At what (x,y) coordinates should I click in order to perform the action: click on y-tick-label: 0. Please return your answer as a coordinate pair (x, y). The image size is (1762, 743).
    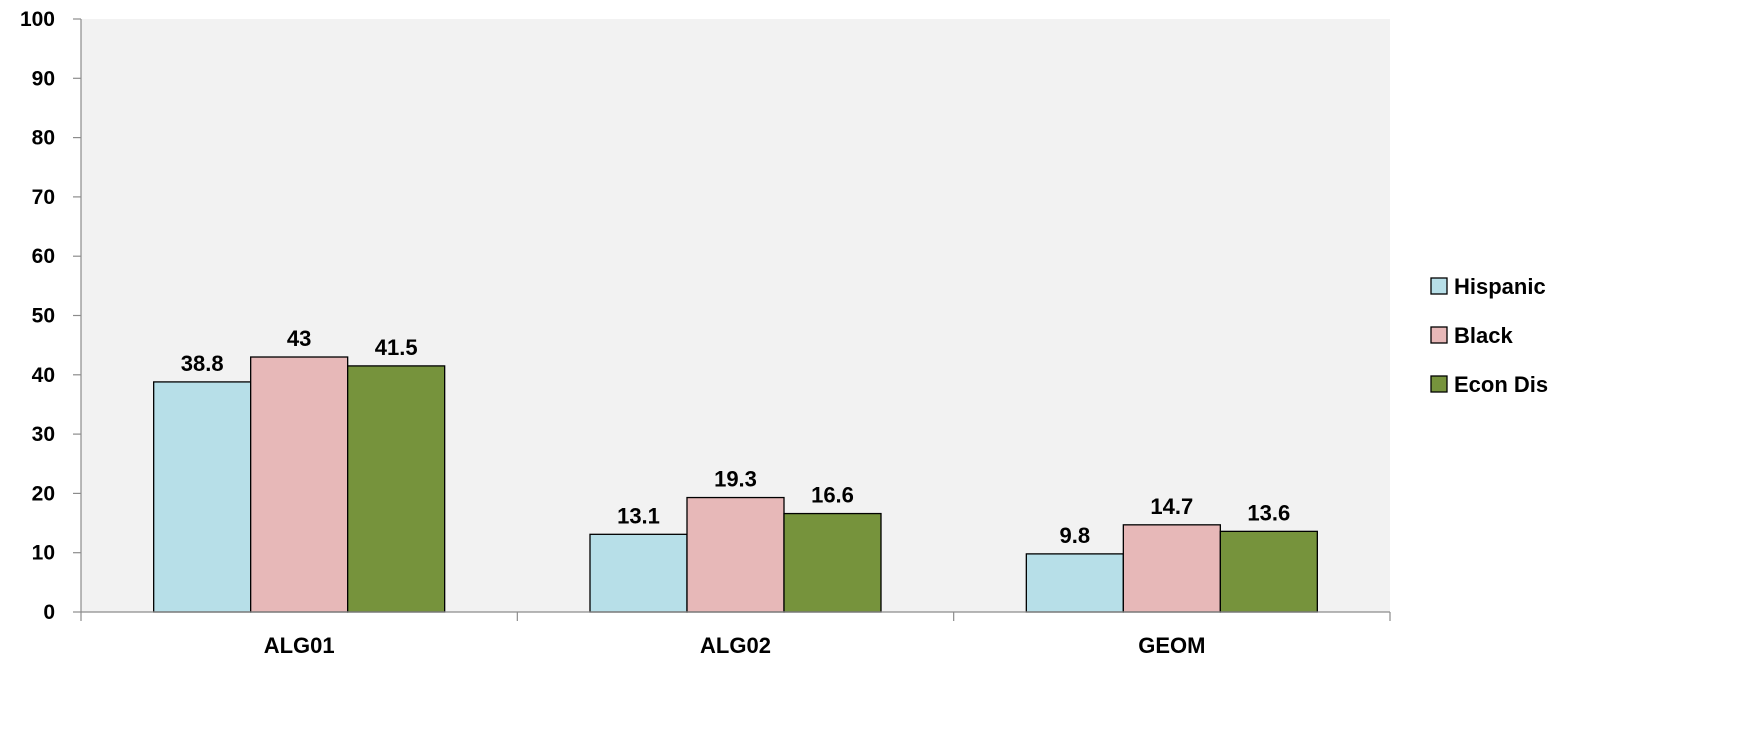
    Looking at the image, I should click on (49, 612).